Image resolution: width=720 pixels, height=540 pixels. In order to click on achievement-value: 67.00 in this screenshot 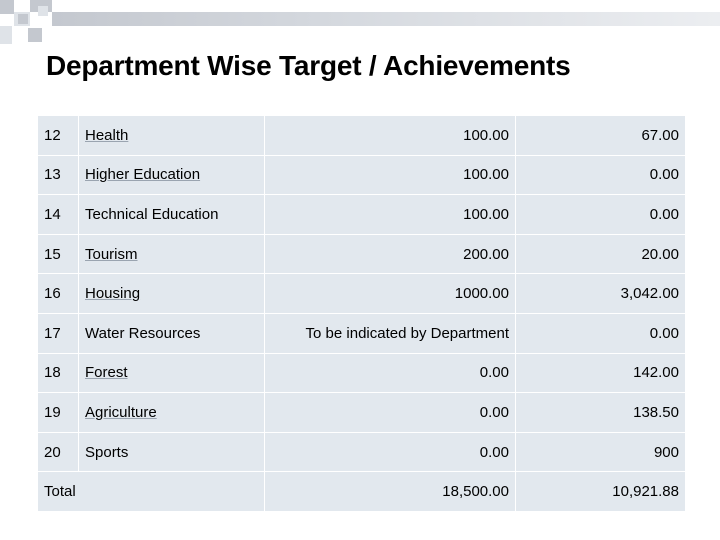, I will do `click(600, 135)`.